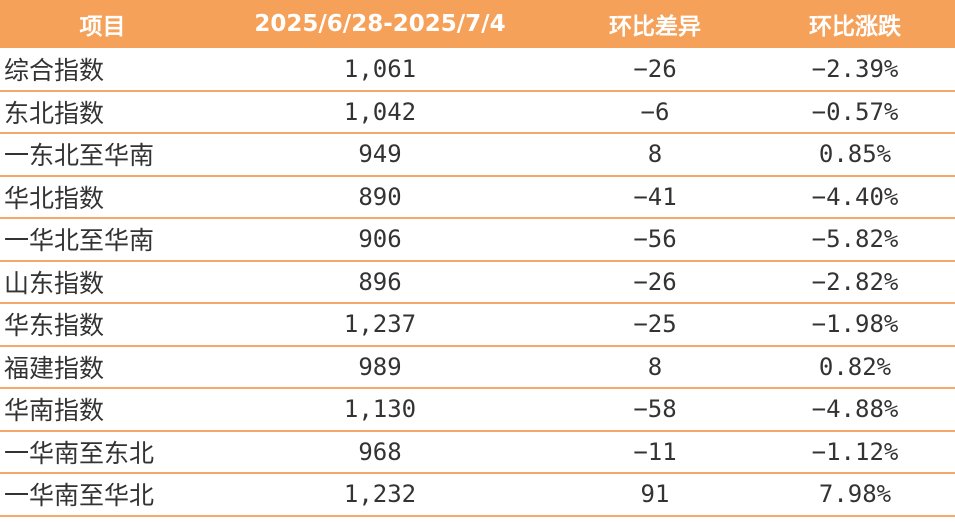 The image size is (955, 523). I want to click on wow-diff-value: −58, so click(655, 410).